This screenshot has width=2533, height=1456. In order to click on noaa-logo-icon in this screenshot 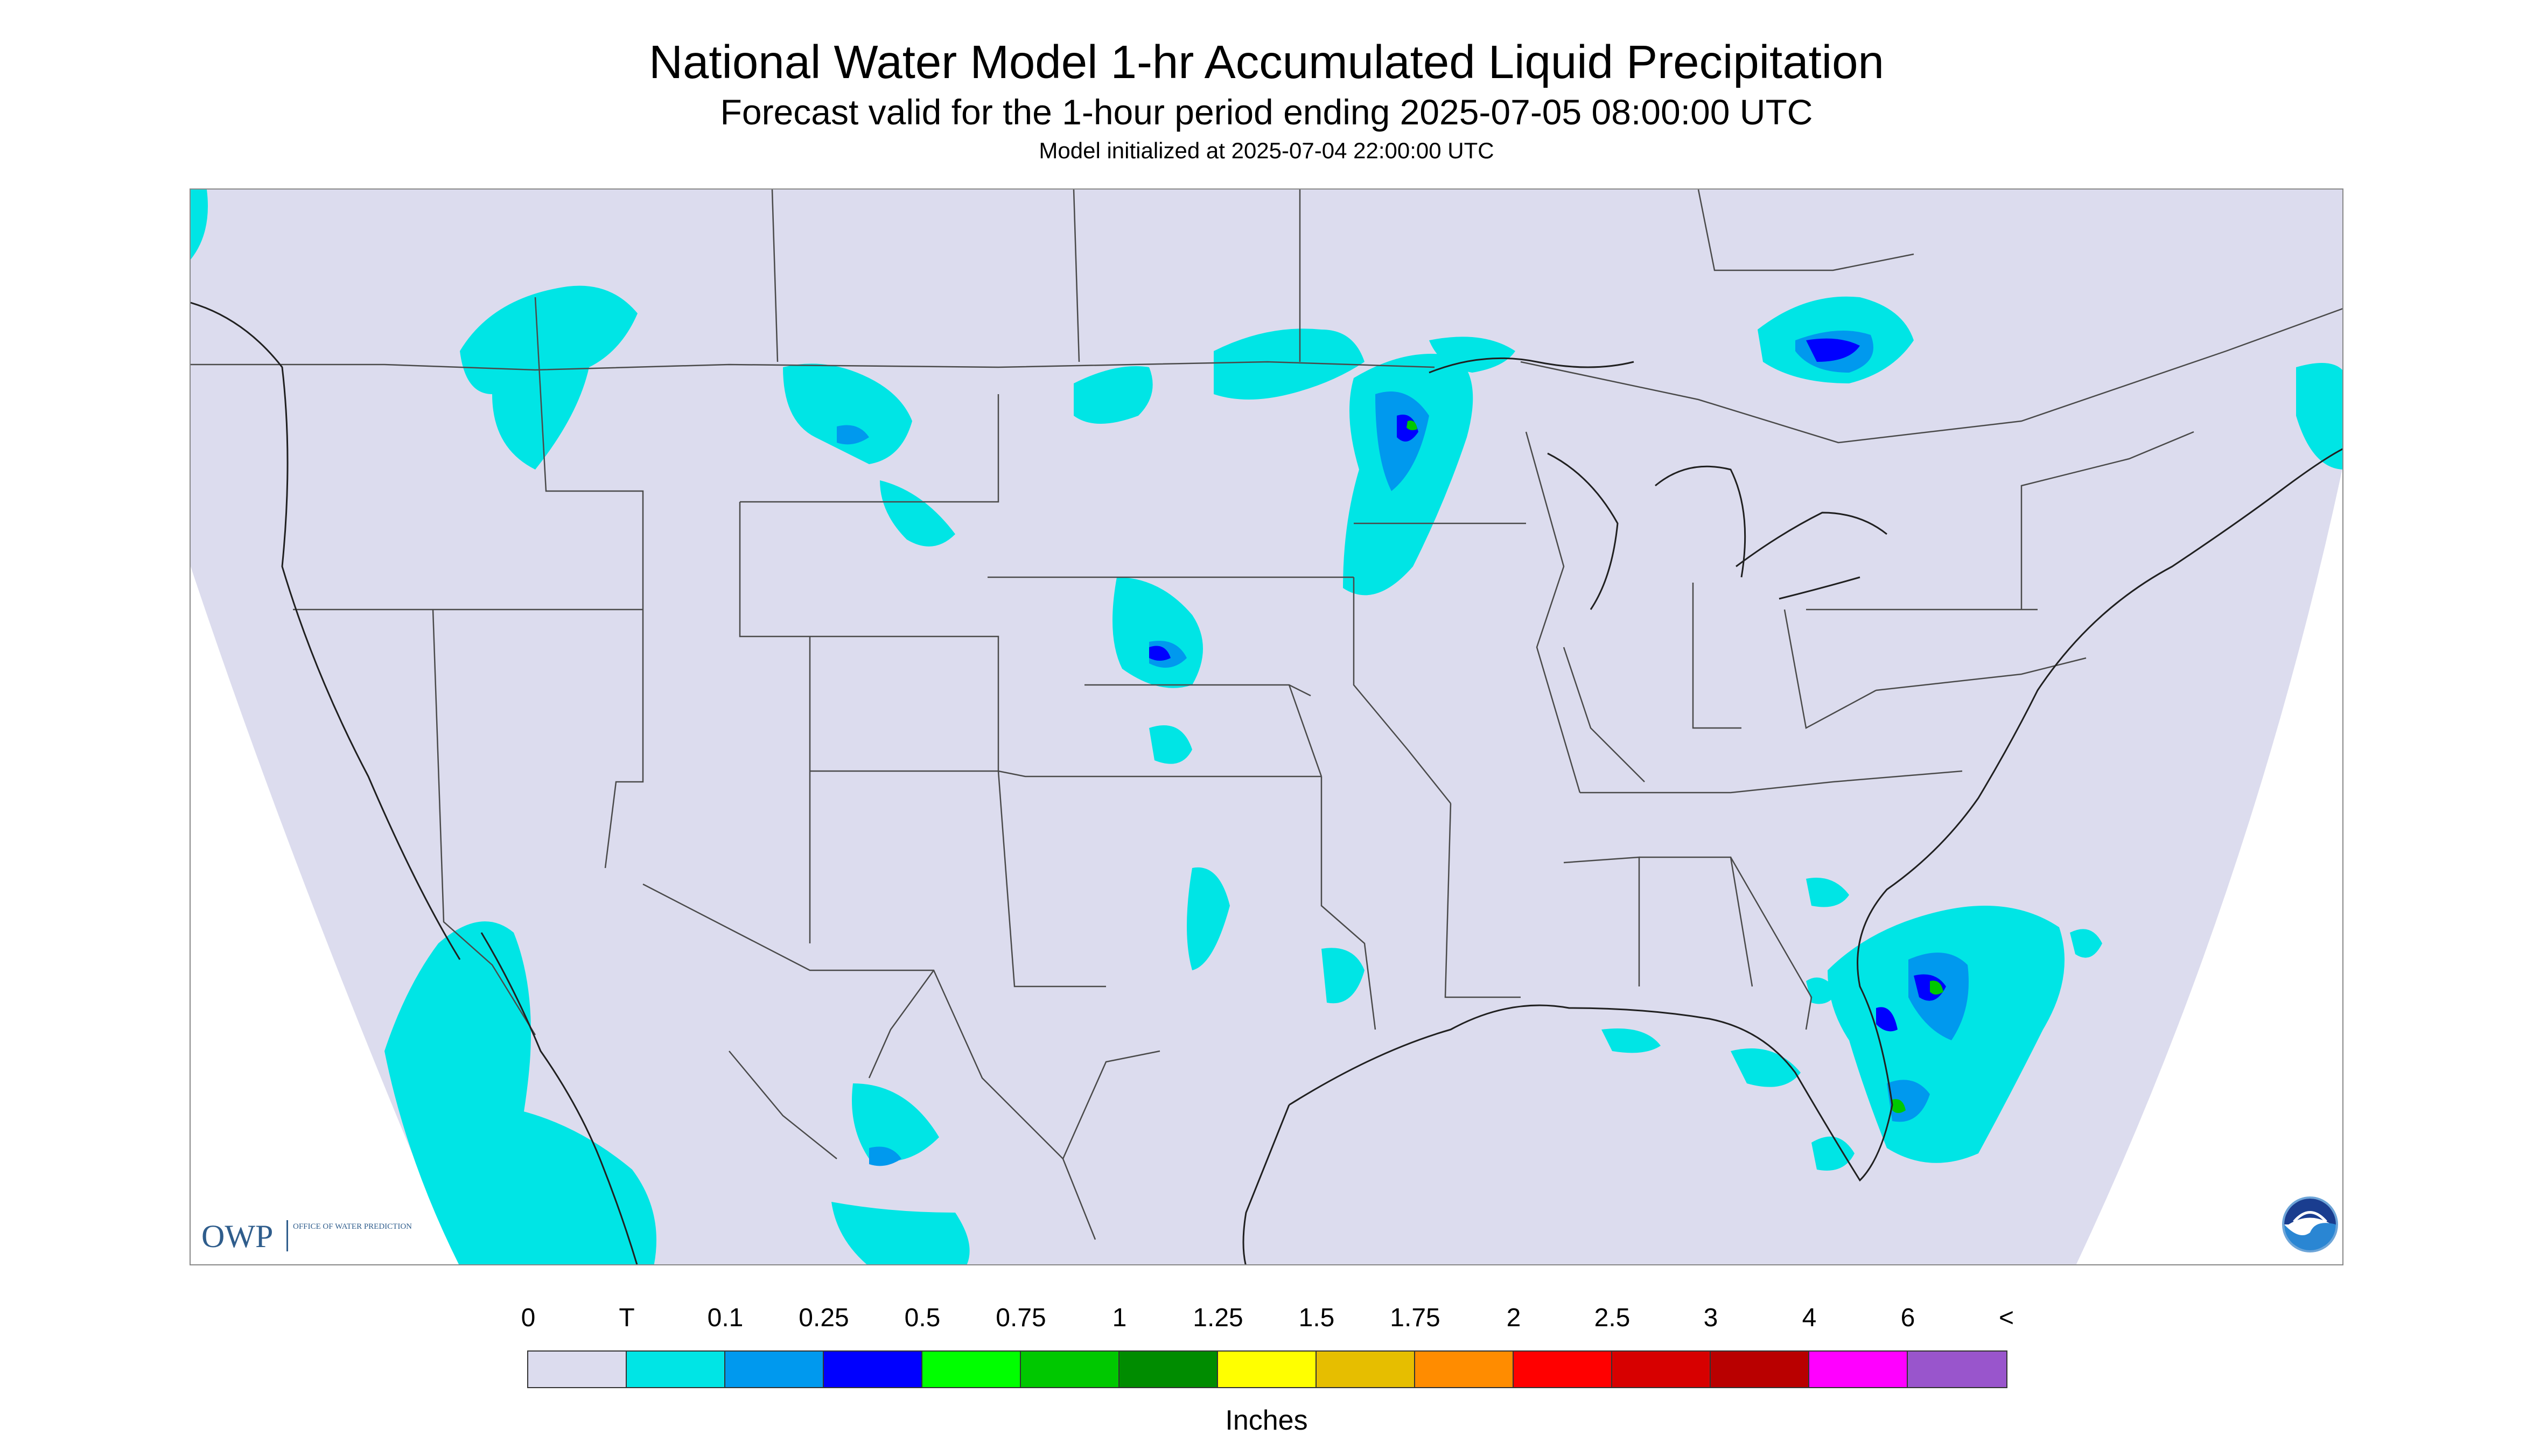, I will do `click(2310, 1224)`.